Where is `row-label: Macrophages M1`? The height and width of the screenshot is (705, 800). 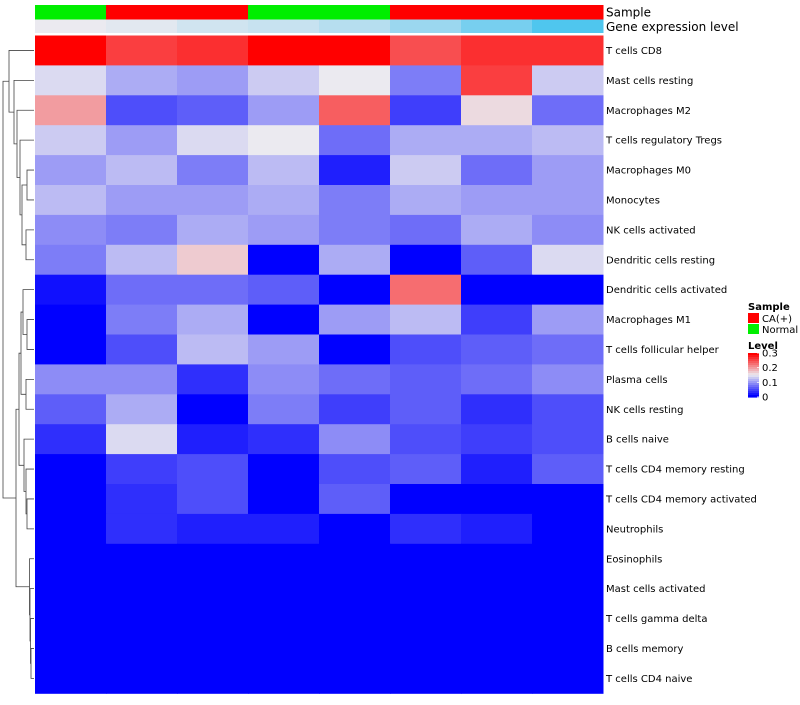
row-label: Macrophages M1 is located at coordinates (648, 320).